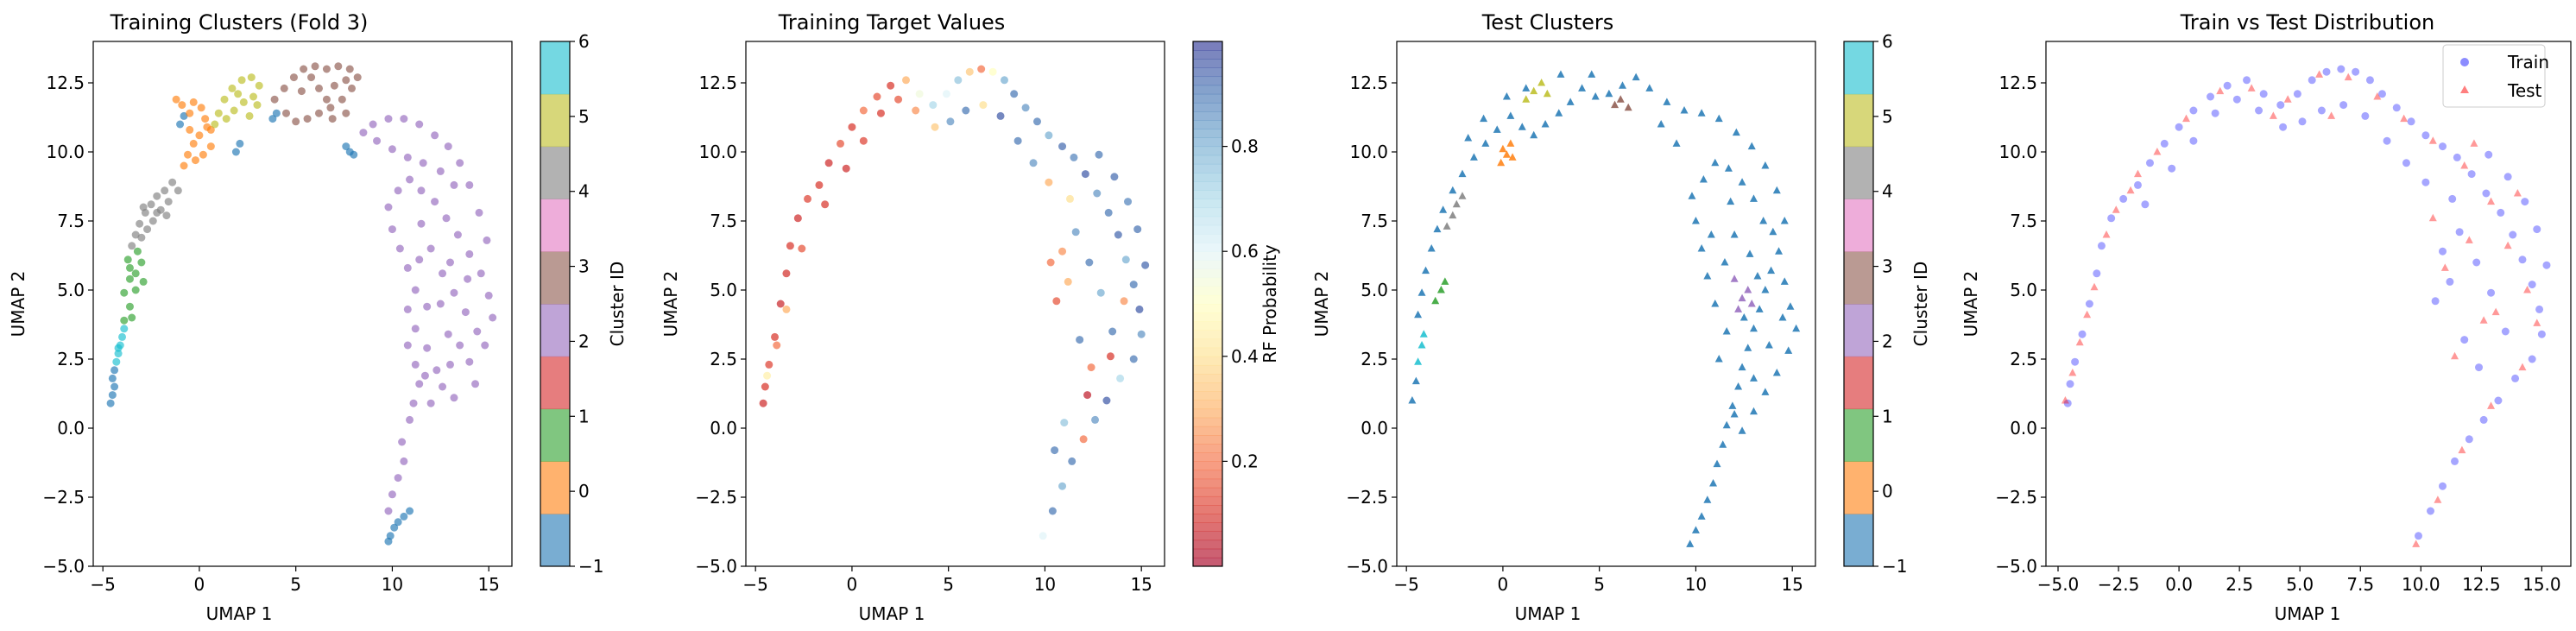  Describe the element at coordinates (571, 304) in the screenshot. I see `colorbar: −1 0 1 2 3 4 5 6` at that location.